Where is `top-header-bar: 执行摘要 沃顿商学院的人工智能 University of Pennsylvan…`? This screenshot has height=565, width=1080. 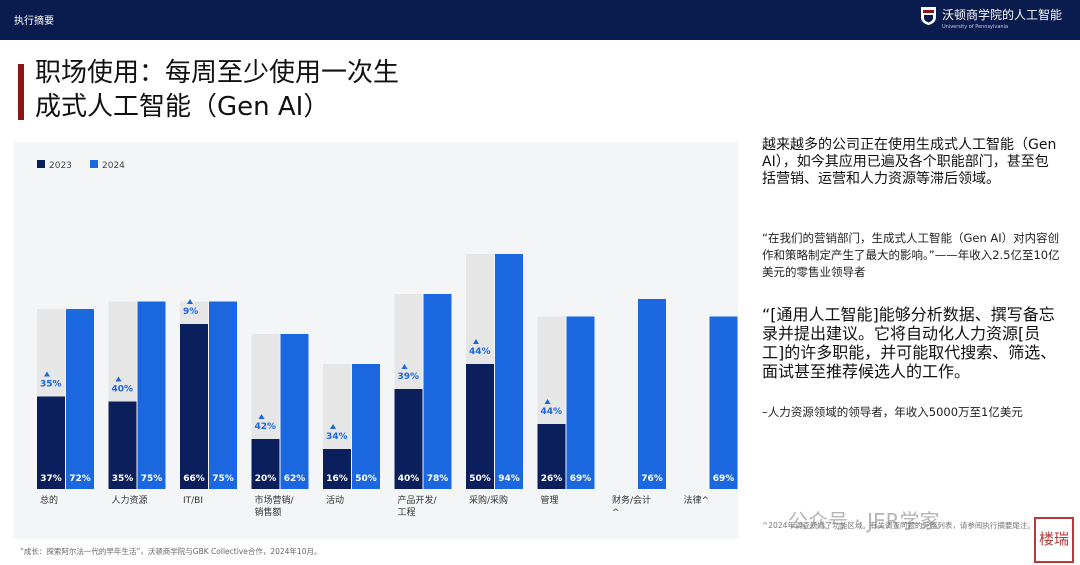 top-header-bar: 执行摘要 沃顿商学院的人工智能 University of Pennsylvan… is located at coordinates (540, 20).